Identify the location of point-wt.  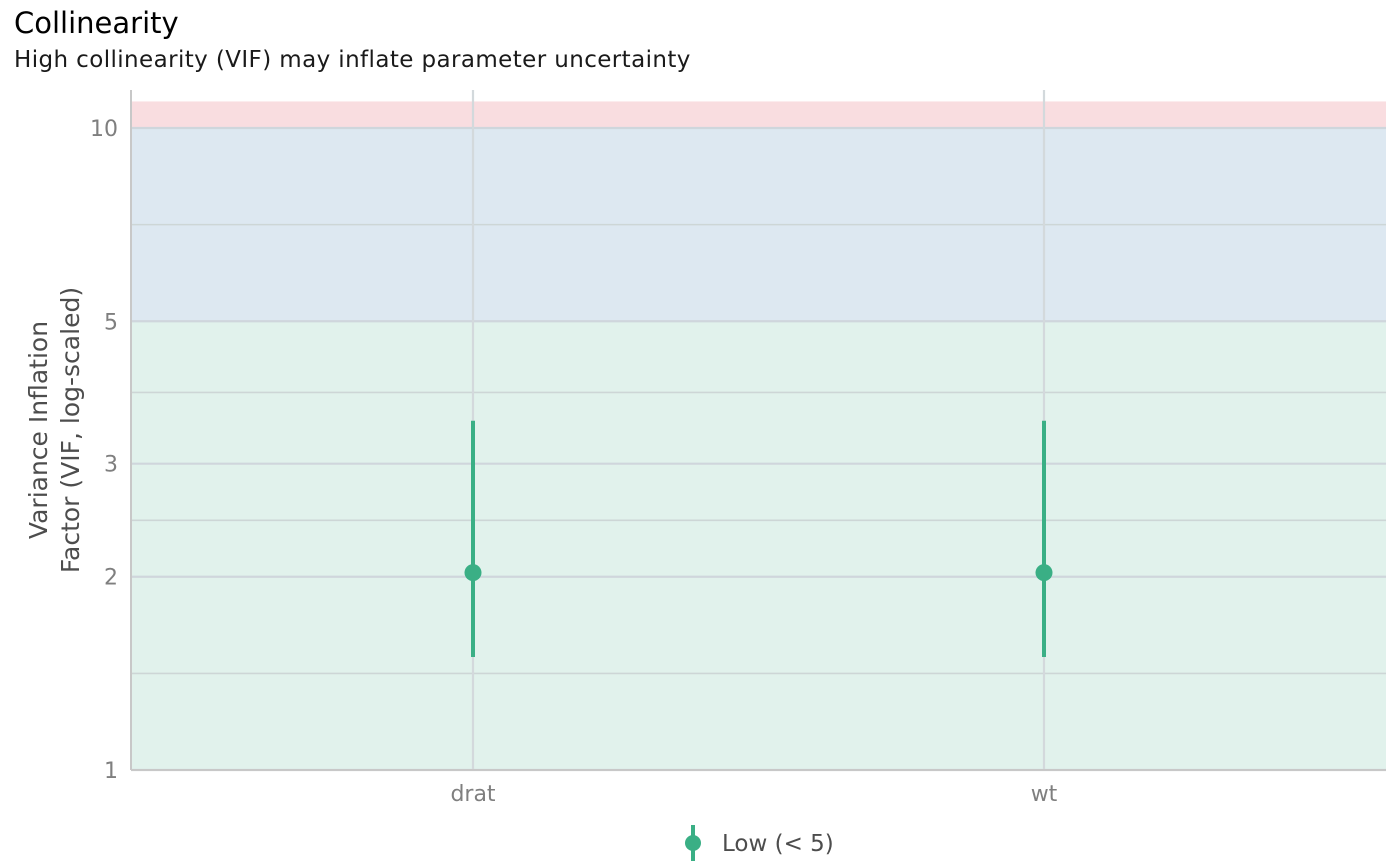
(1044, 573).